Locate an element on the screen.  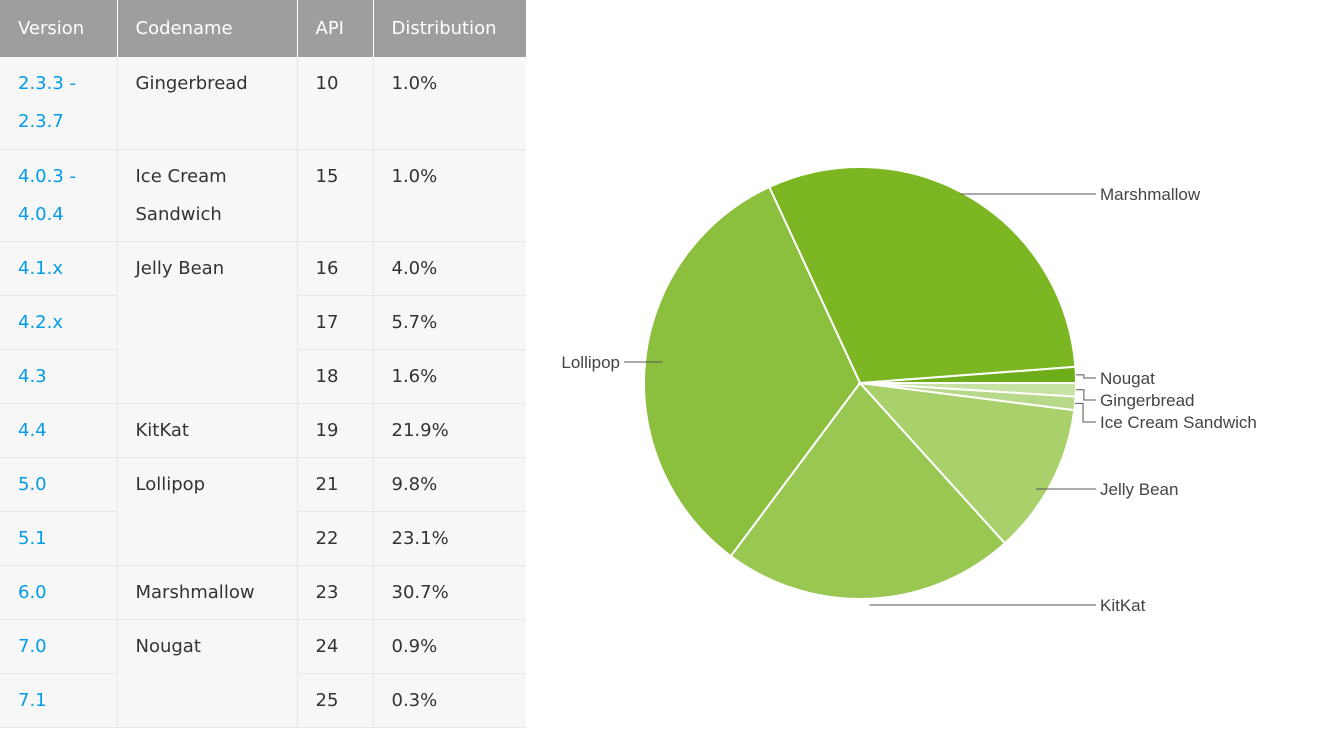
table-row: 7.1 25 0.3% is located at coordinates (263, 700).